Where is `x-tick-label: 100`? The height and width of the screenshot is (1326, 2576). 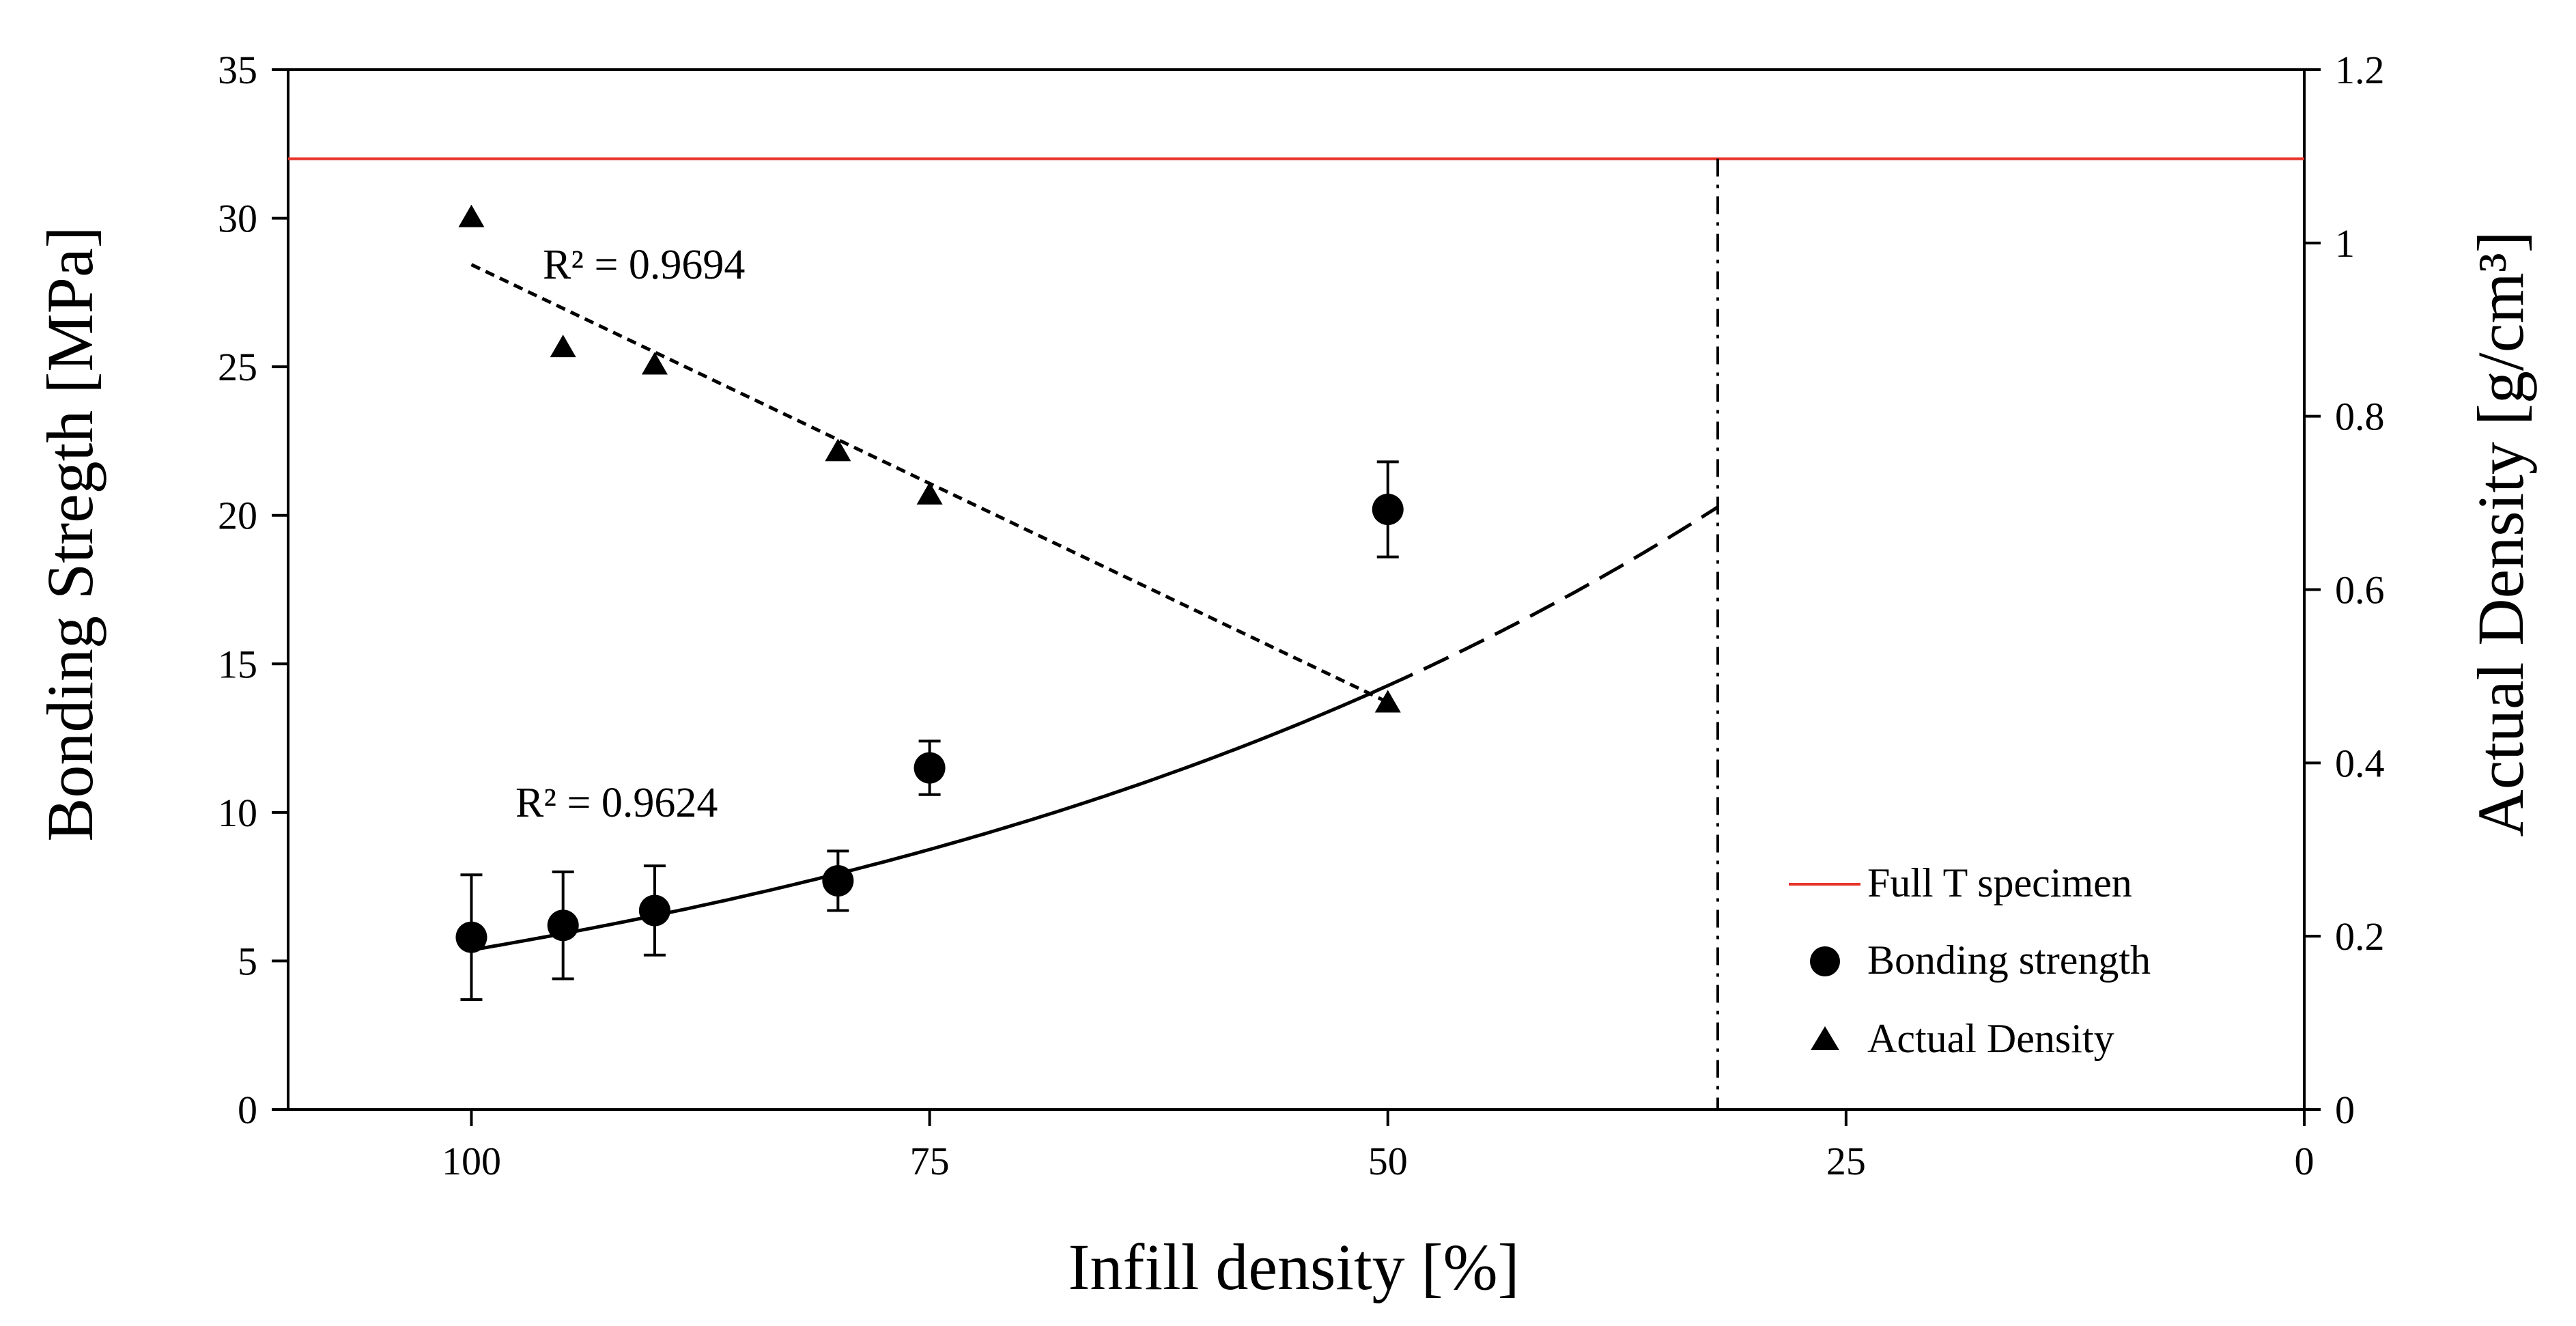 x-tick-label: 100 is located at coordinates (471, 1161).